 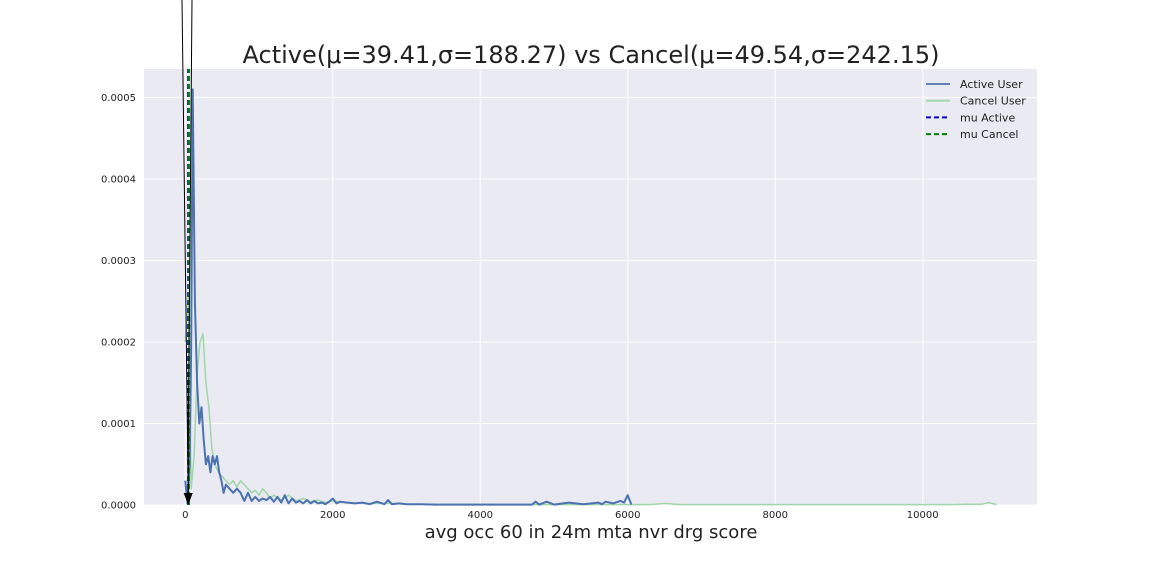 I want to click on legend-label: mu Cancel, so click(x=989, y=134).